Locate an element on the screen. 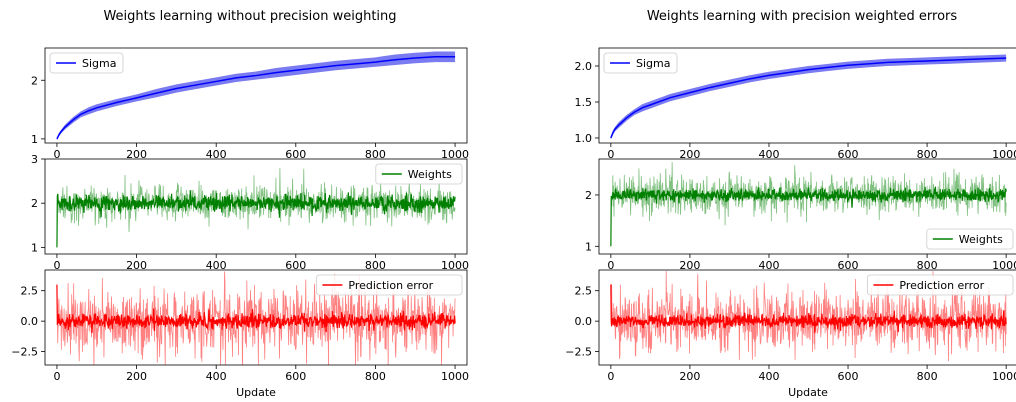  right-error-frame is located at coordinates (807, 317).